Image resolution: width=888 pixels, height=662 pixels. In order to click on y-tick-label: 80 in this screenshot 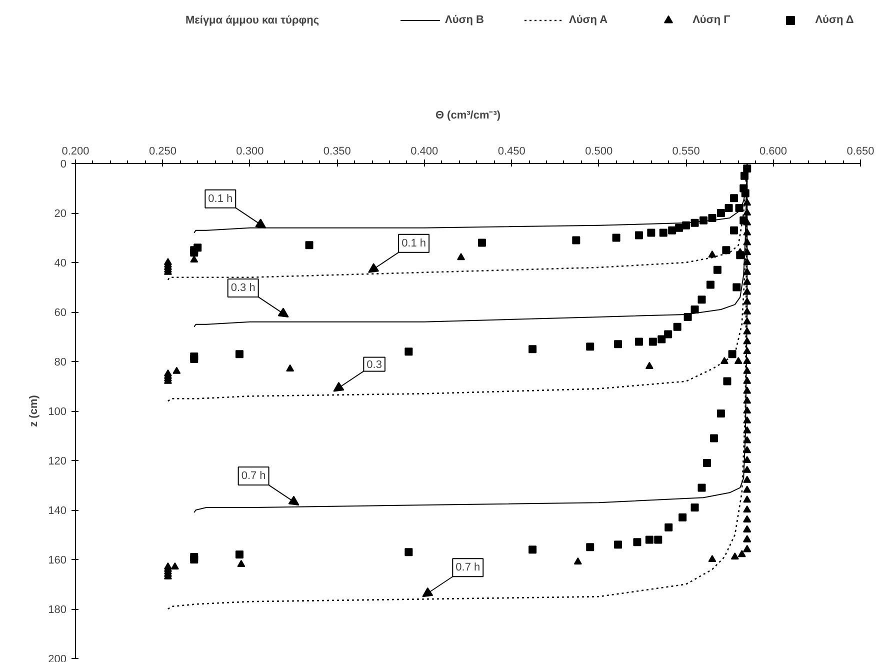, I will do `click(60, 362)`.